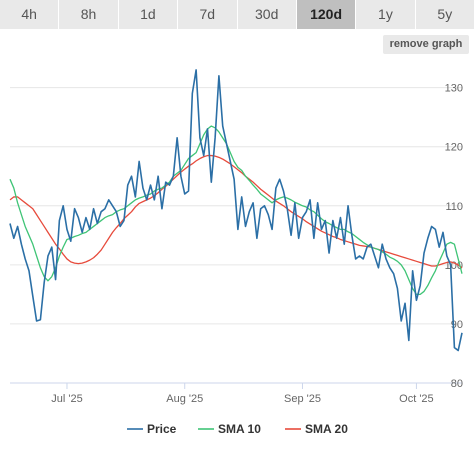  What do you see at coordinates (454, 207) in the screenshot?
I see `y-tick-label: 110` at bounding box center [454, 207].